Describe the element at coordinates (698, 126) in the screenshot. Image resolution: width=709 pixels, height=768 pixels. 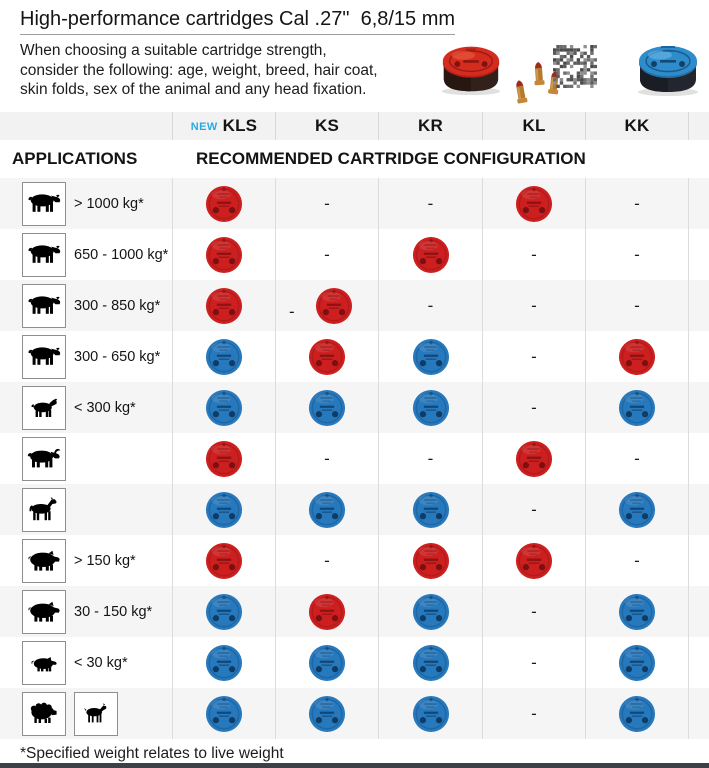
I see `header-filler` at that location.